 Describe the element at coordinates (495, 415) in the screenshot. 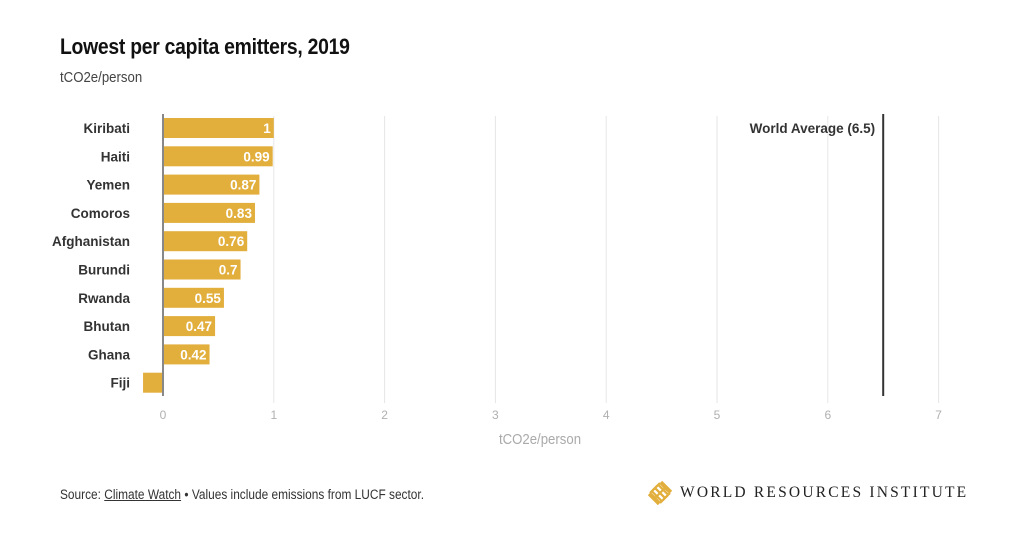

I see `x-tick-label: 3` at that location.